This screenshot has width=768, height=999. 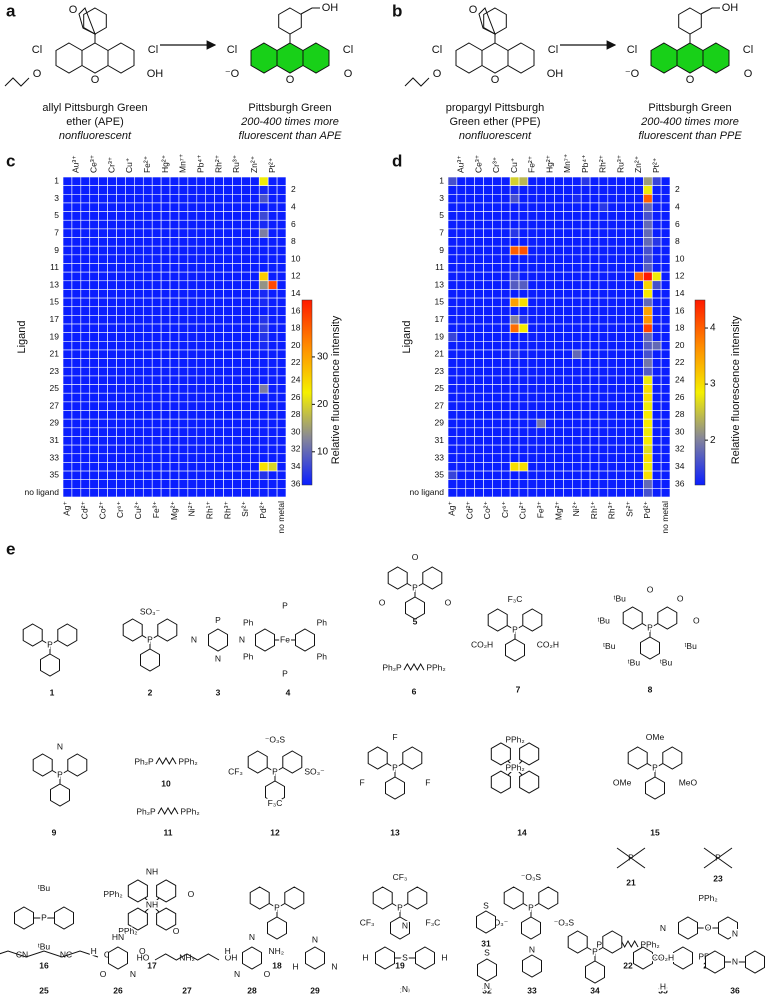 What do you see at coordinates (55, 475) in the screenshot?
I see `ligand-label: 35` at bounding box center [55, 475].